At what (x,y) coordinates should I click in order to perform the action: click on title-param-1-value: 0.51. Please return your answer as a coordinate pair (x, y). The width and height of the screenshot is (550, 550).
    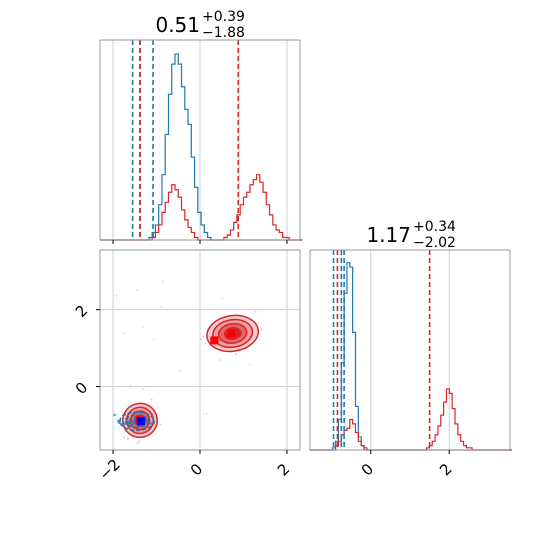
    Looking at the image, I should click on (177, 25).